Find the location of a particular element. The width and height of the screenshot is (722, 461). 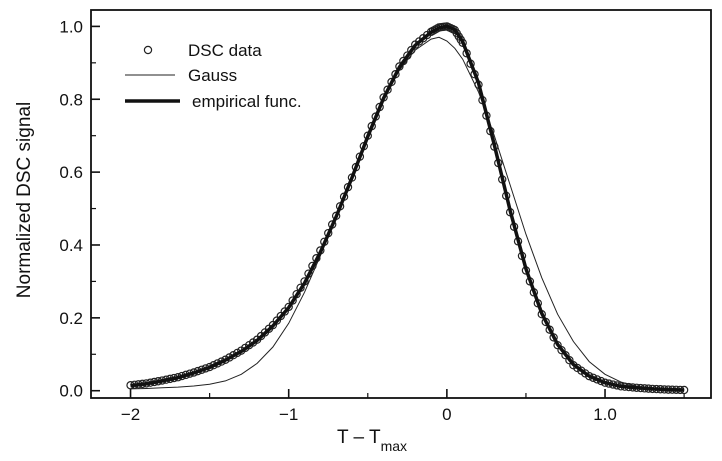

y-tick-label: 0.6 is located at coordinates (71, 172).